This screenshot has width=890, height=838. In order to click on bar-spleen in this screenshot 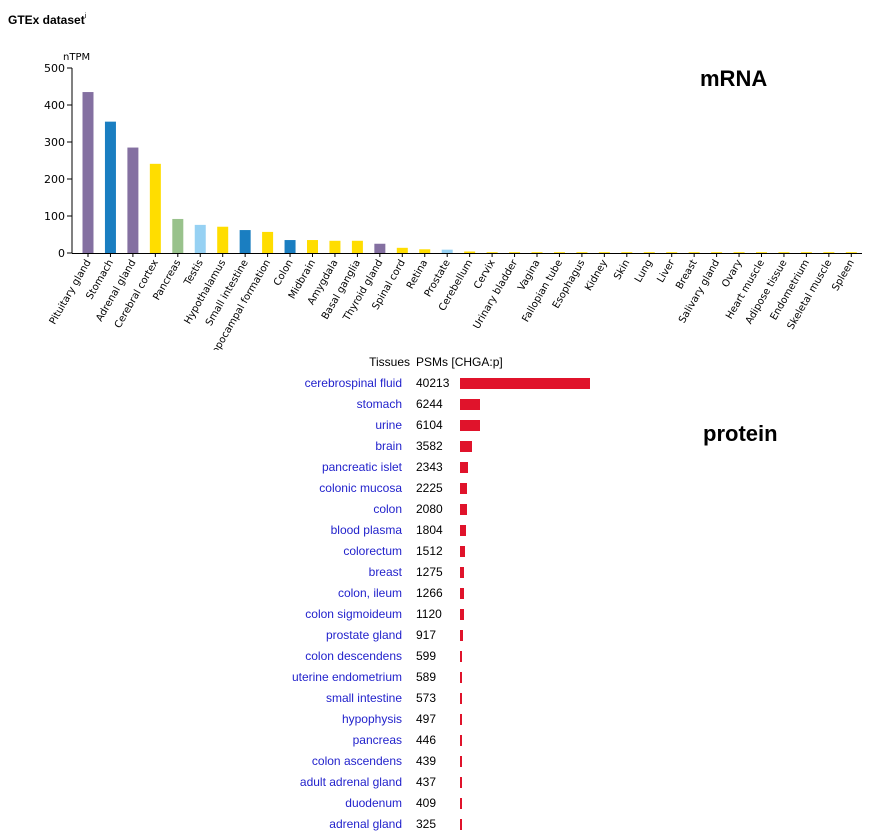, I will do `click(851, 252)`.